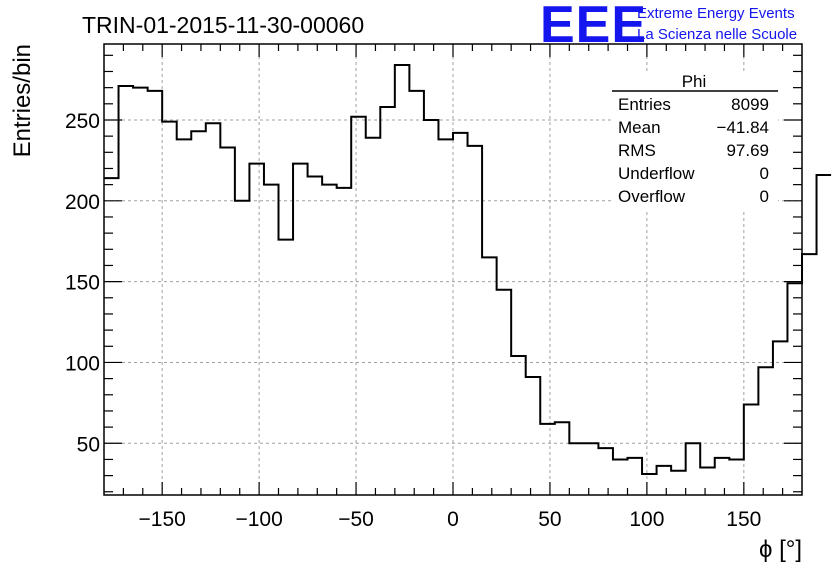  I want to click on stat-label-entries: Entries, so click(644, 104).